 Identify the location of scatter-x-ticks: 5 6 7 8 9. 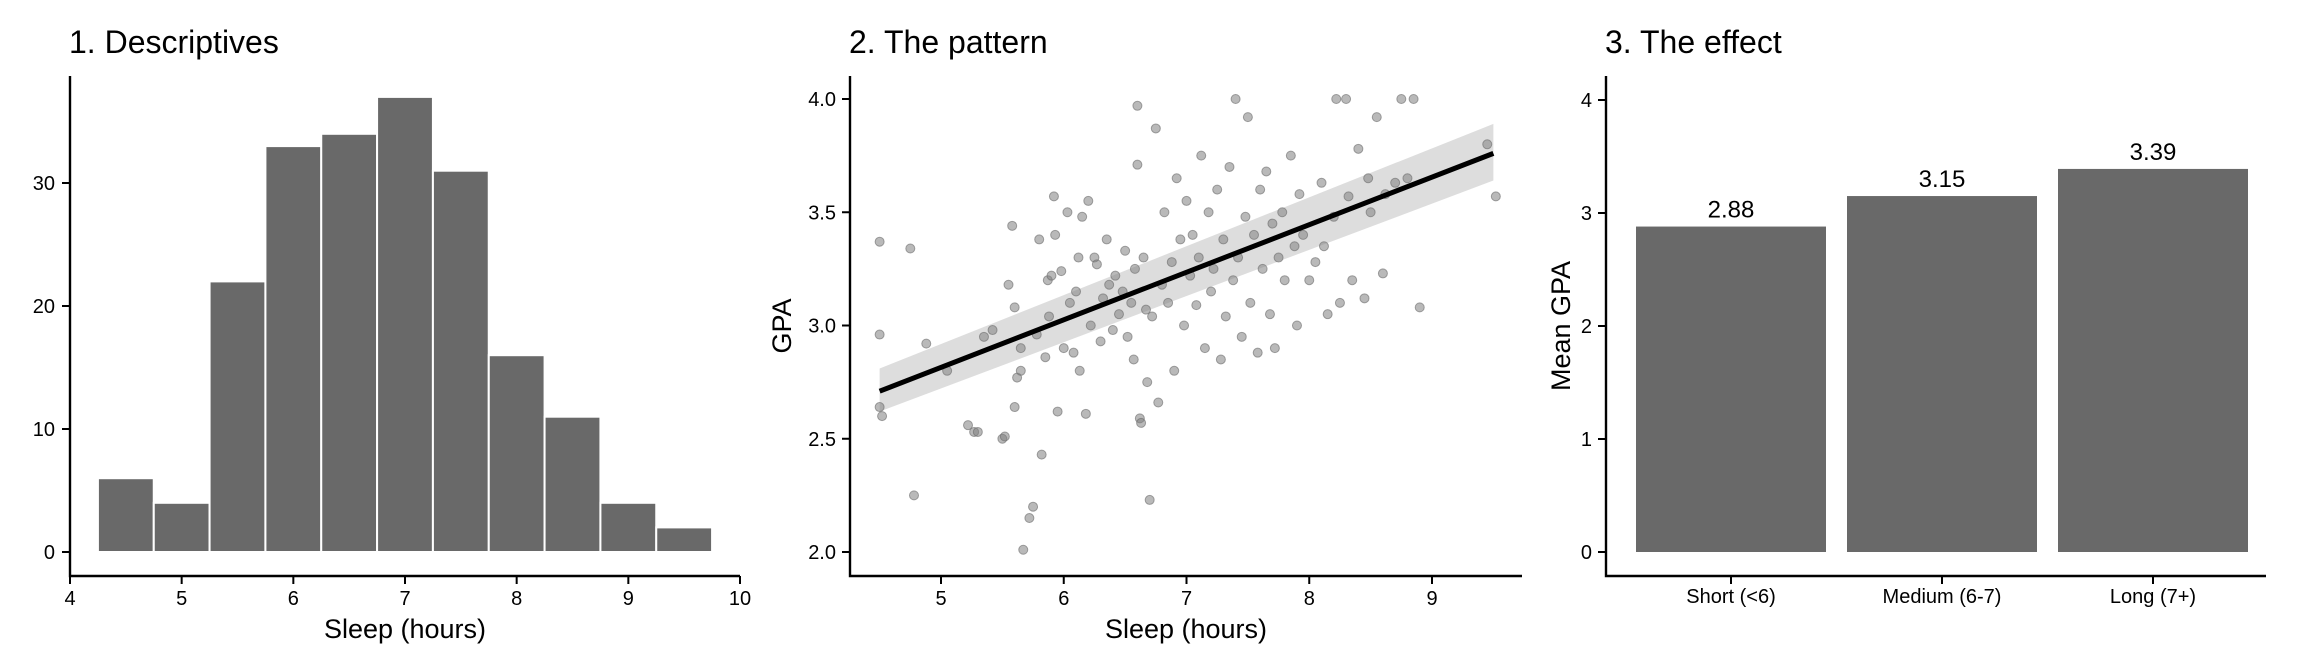
(1186, 593).